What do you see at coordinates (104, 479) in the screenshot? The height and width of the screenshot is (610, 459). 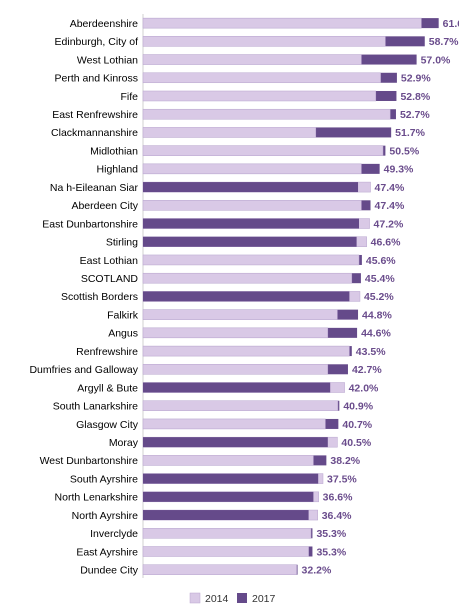 I see `category-label: South Ayrshire` at bounding box center [104, 479].